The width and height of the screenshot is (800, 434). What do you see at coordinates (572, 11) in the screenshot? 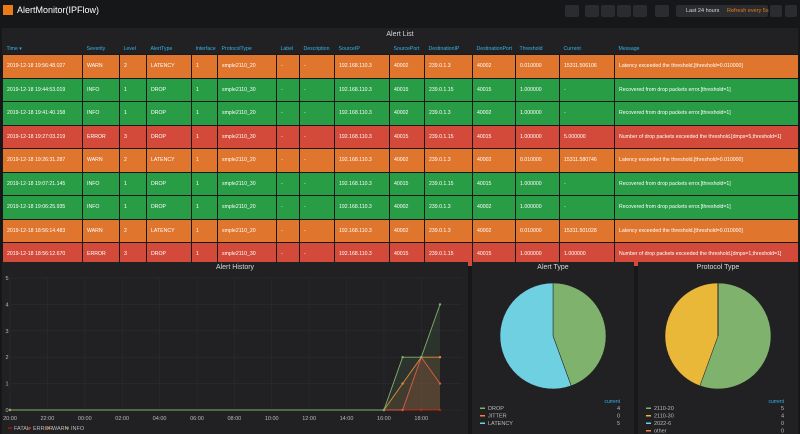
I see `add-panel` at bounding box center [572, 11].